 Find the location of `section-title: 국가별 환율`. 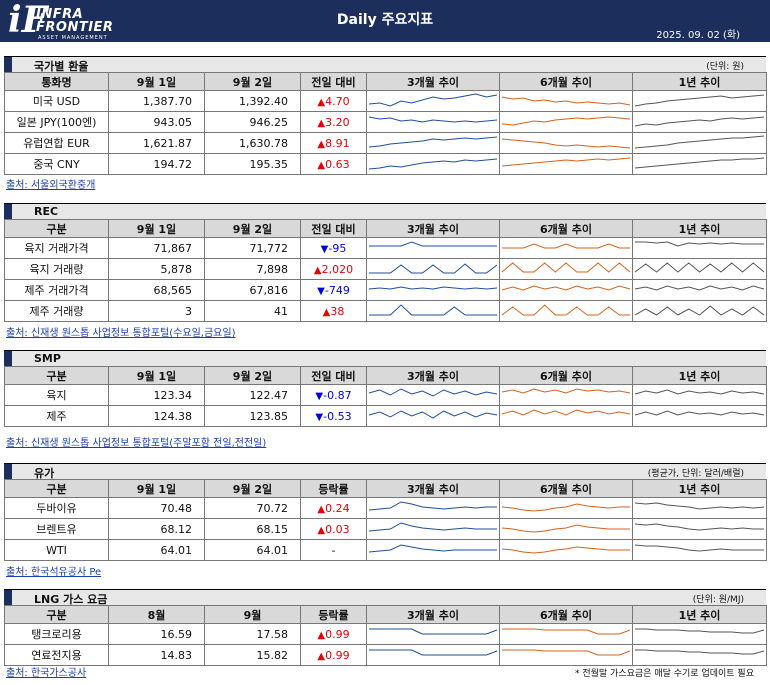

section-title: 국가별 환율 is located at coordinates (61, 66).